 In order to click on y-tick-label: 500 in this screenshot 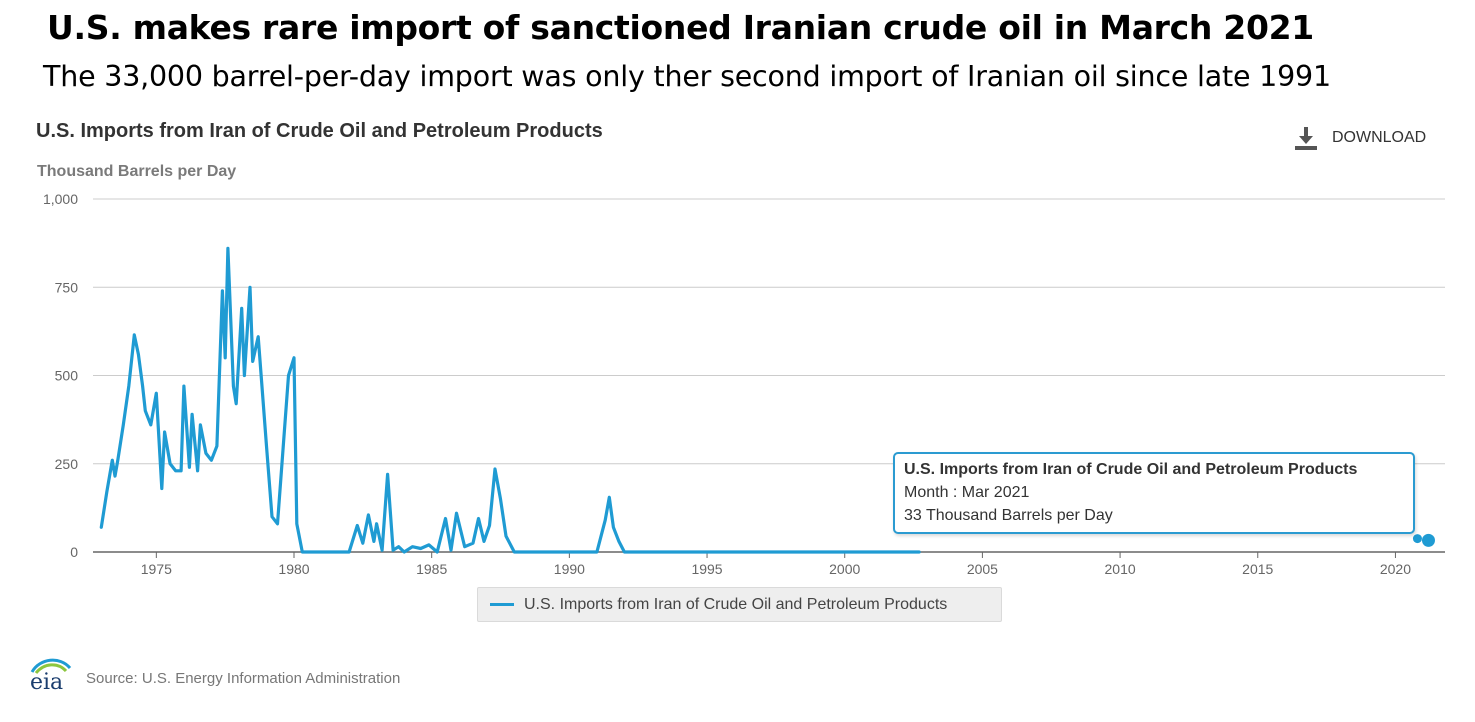, I will do `click(67, 376)`.